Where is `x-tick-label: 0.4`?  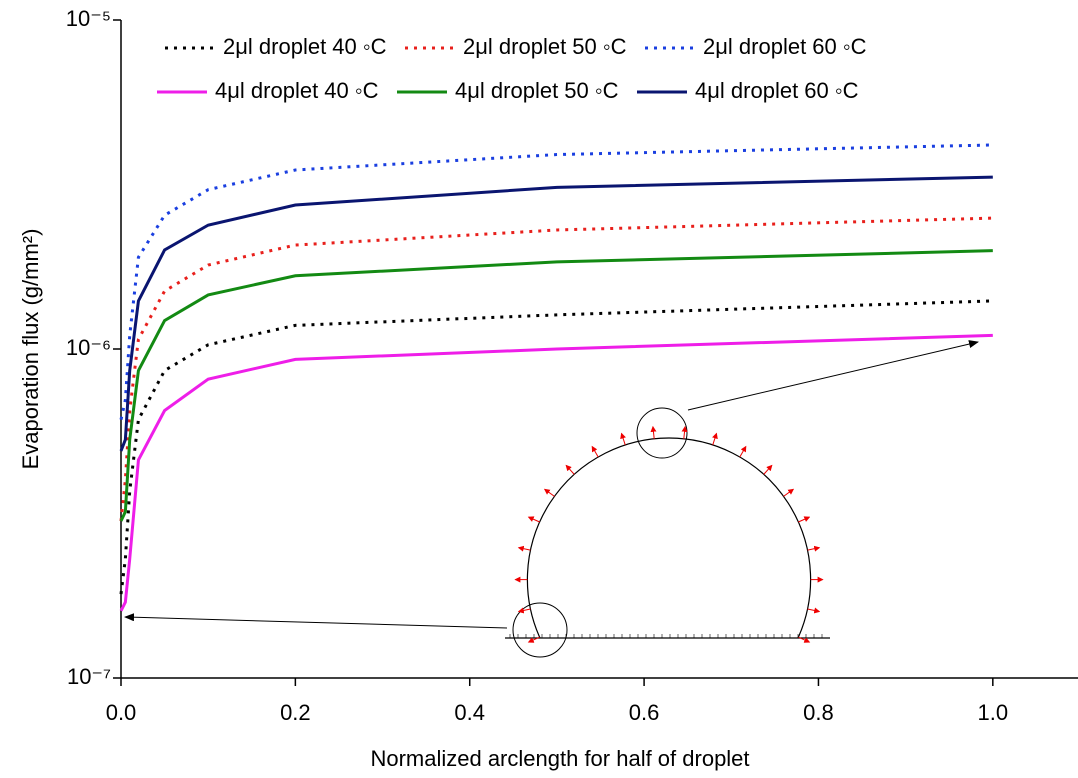
x-tick-label: 0.4 is located at coordinates (469, 712).